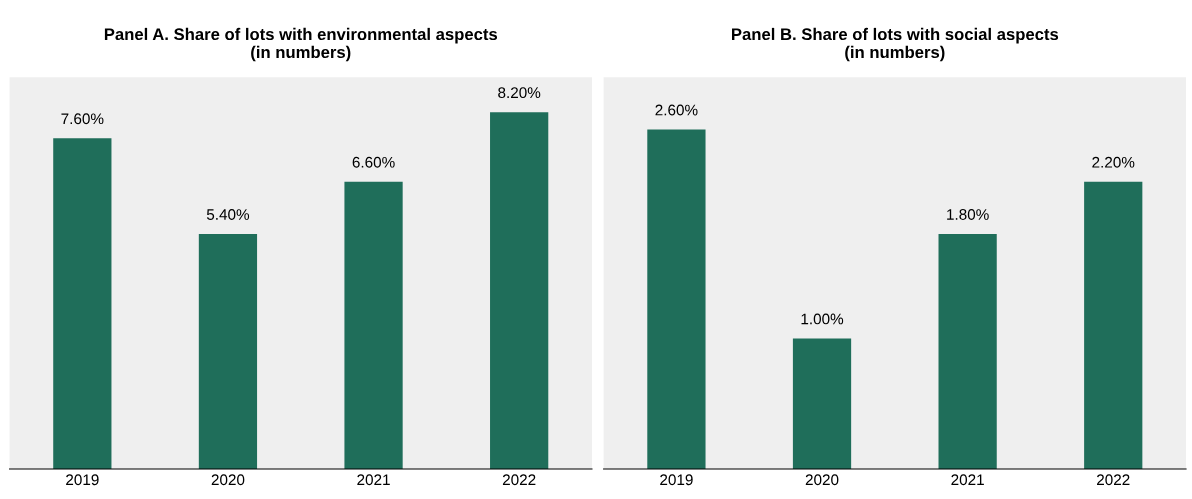  Describe the element at coordinates (519, 93) in the screenshot. I see `data-label: 8.20%` at that location.